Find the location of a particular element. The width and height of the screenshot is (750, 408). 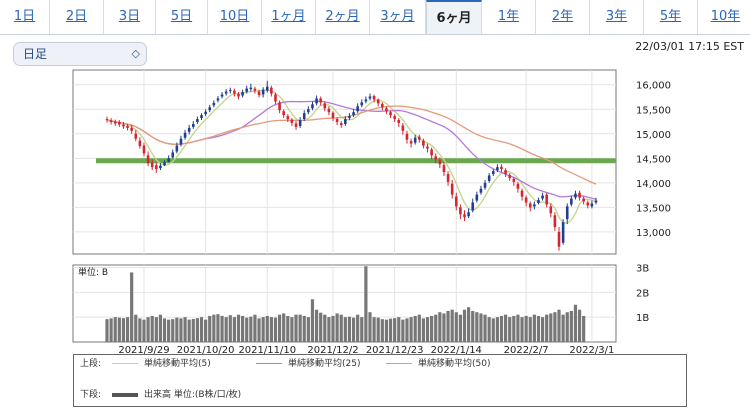

tab-1ヶ月: 1ヶ月 is located at coordinates (289, 17).